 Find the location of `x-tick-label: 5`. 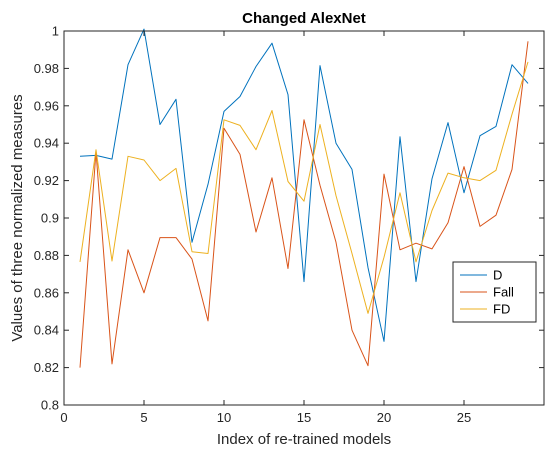

x-tick-label: 5 is located at coordinates (143, 417).